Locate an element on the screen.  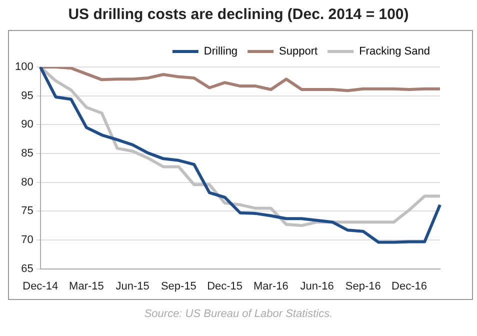
y-tick-label: 100 is located at coordinates (24, 67).